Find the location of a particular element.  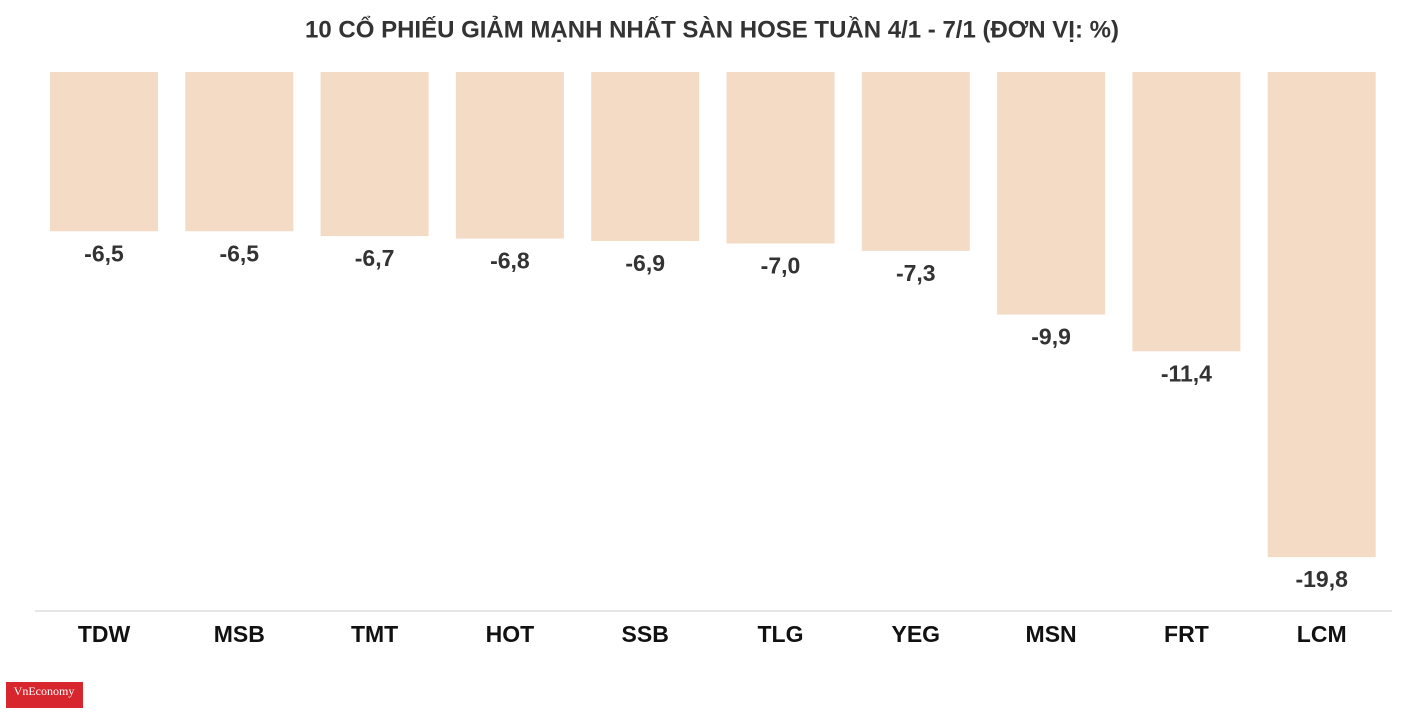

logo-box is located at coordinates (44, 695).